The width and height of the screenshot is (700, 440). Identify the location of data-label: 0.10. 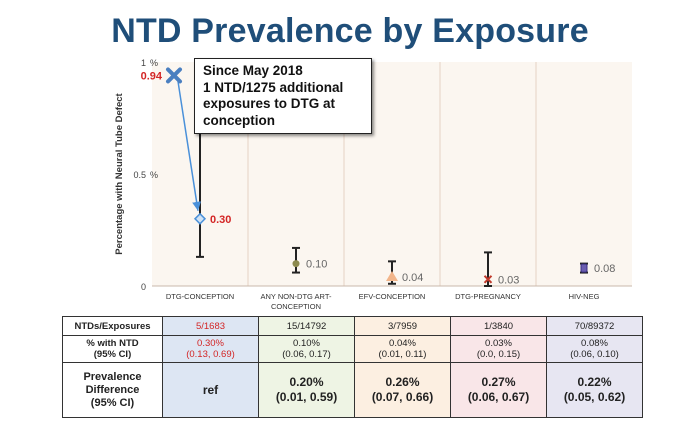
(316, 265).